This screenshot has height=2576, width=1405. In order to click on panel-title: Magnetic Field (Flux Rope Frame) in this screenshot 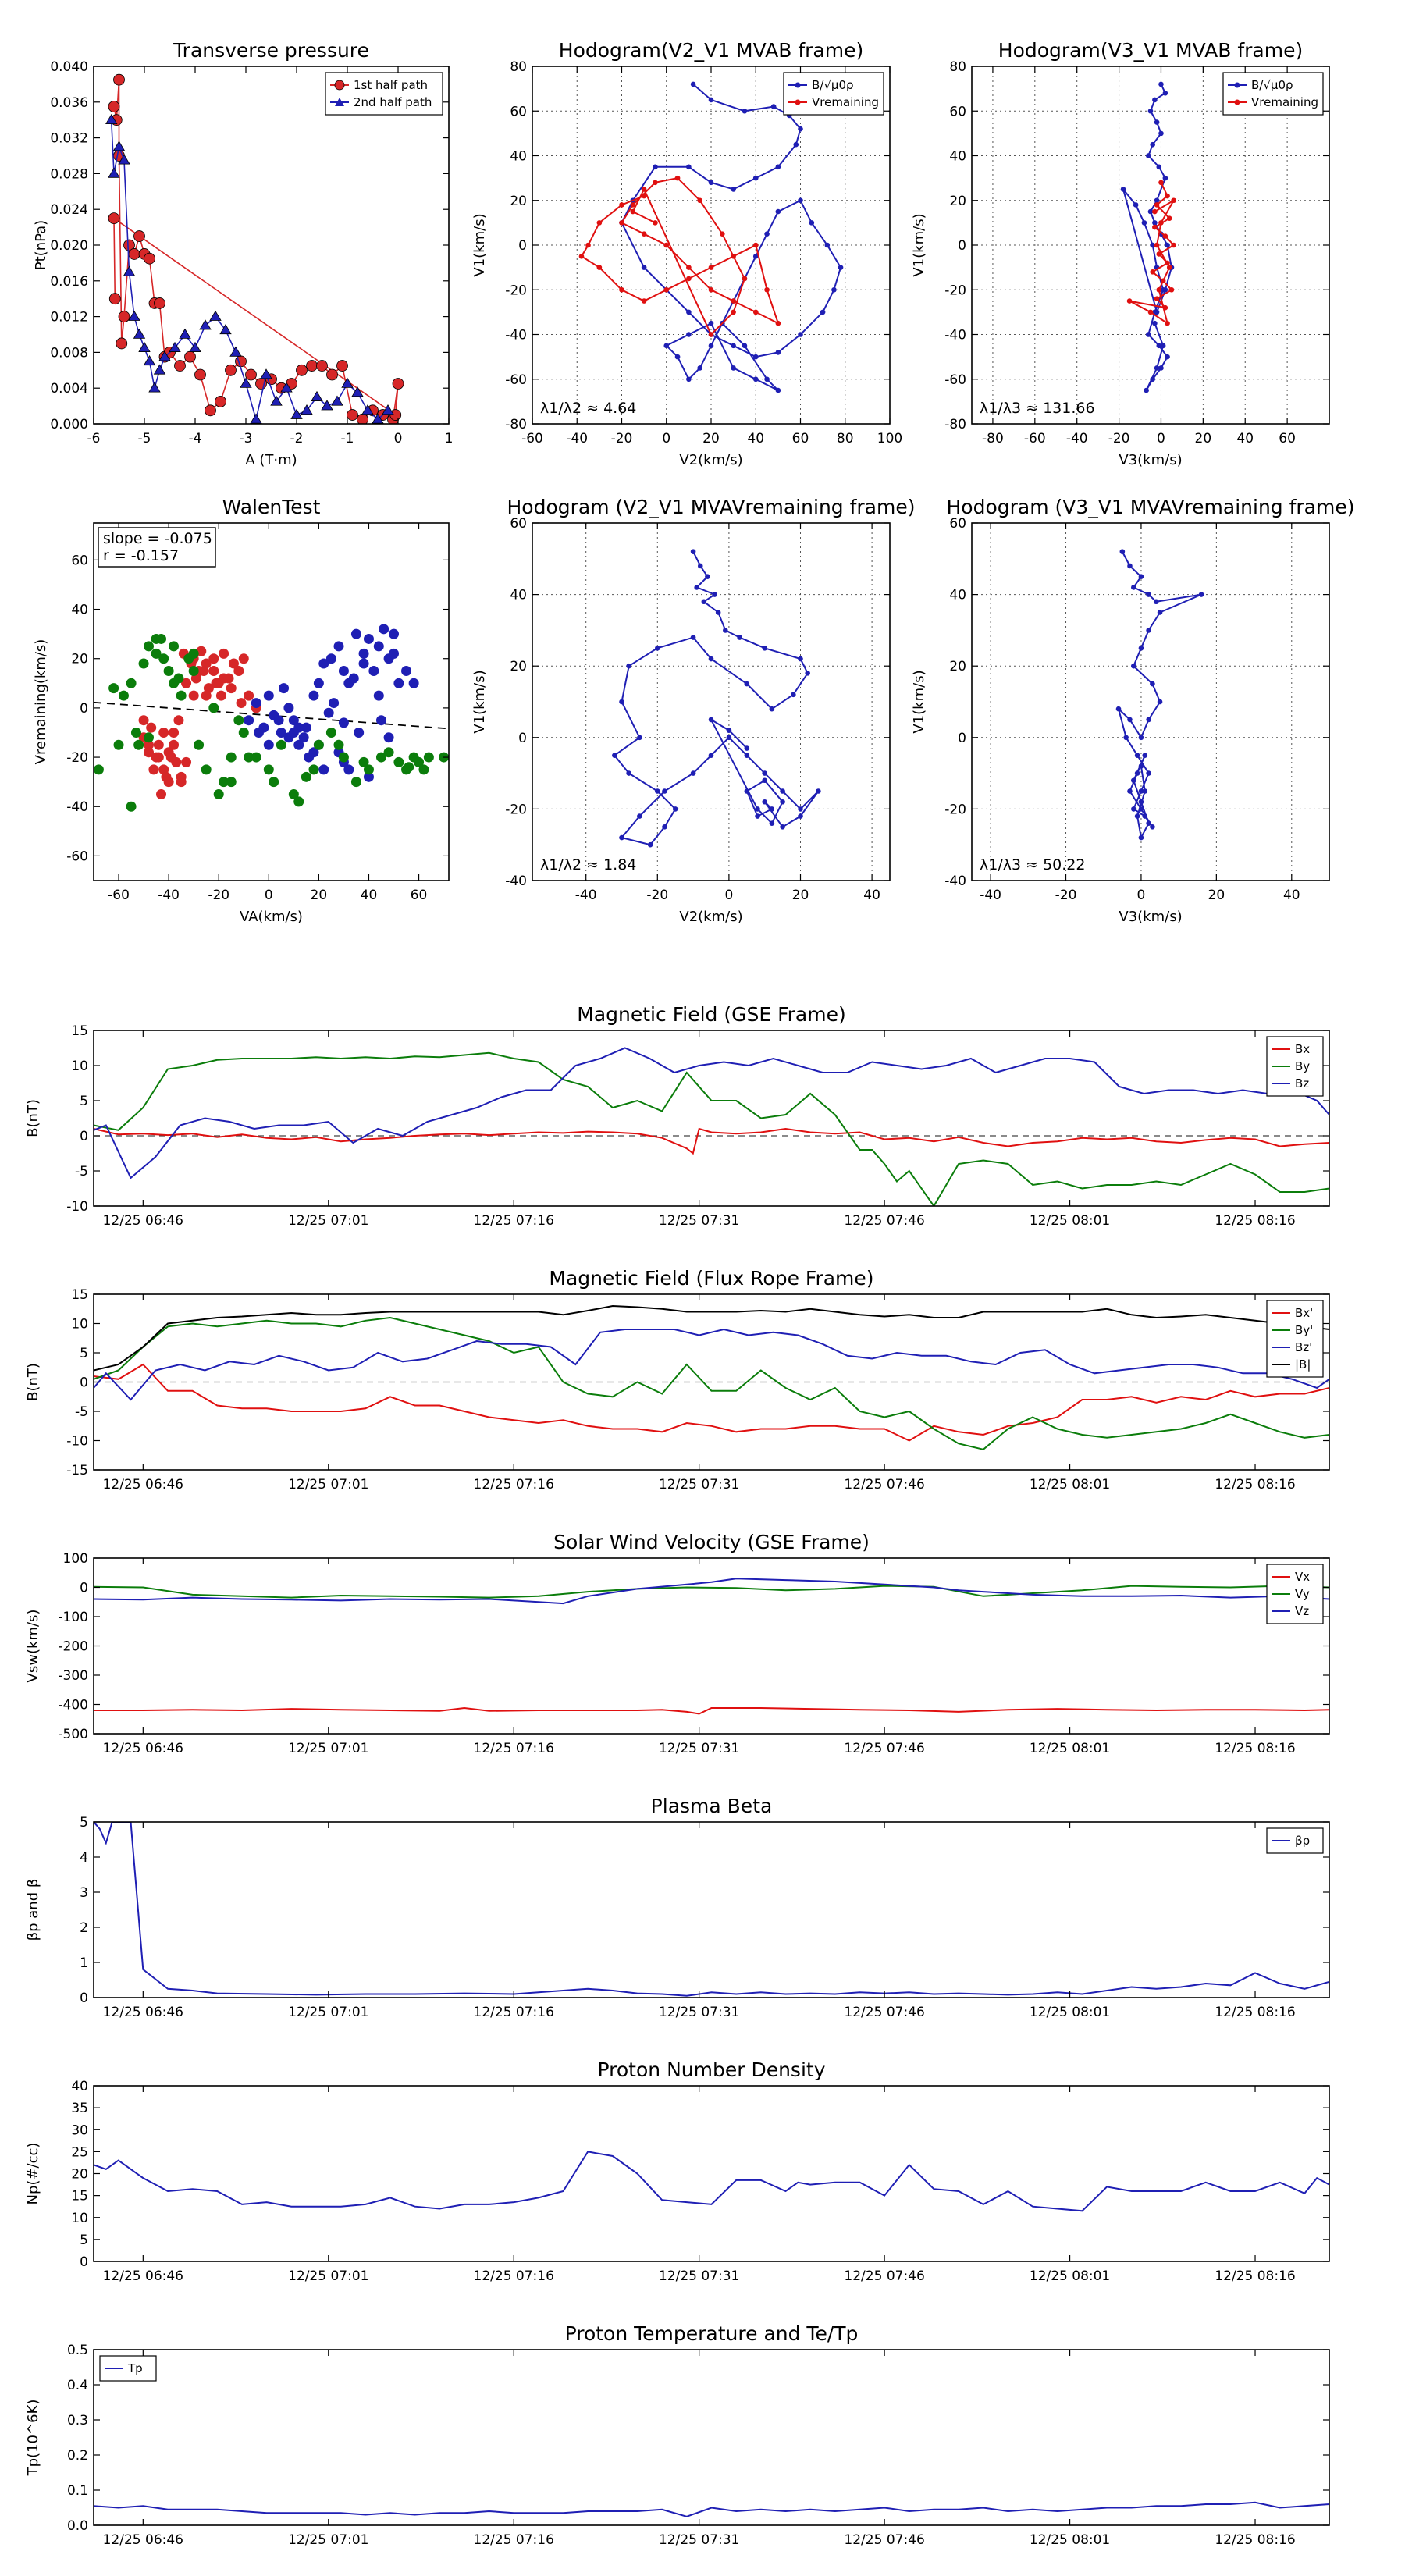, I will do `click(711, 1278)`.